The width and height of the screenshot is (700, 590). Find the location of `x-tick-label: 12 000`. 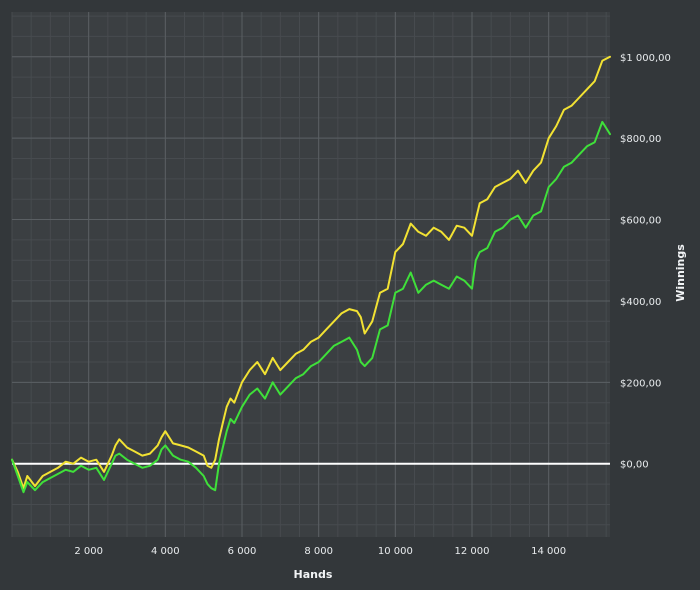

x-tick-label: 12 000 is located at coordinates (472, 551).